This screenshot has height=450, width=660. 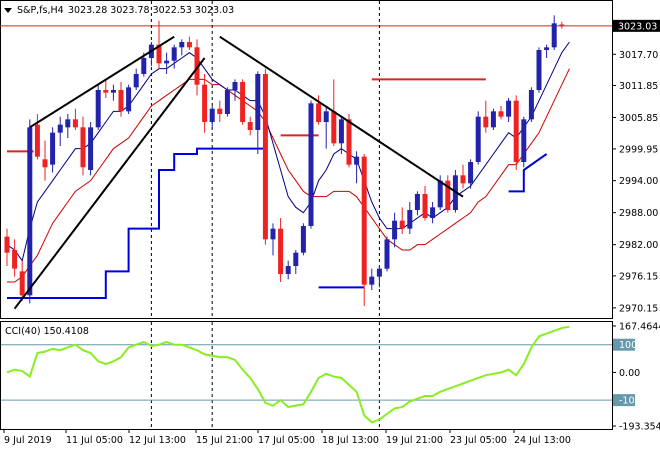 What do you see at coordinates (639, 327) in the screenshot?
I see `cci-tick-label: 167.4644` at bounding box center [639, 327].